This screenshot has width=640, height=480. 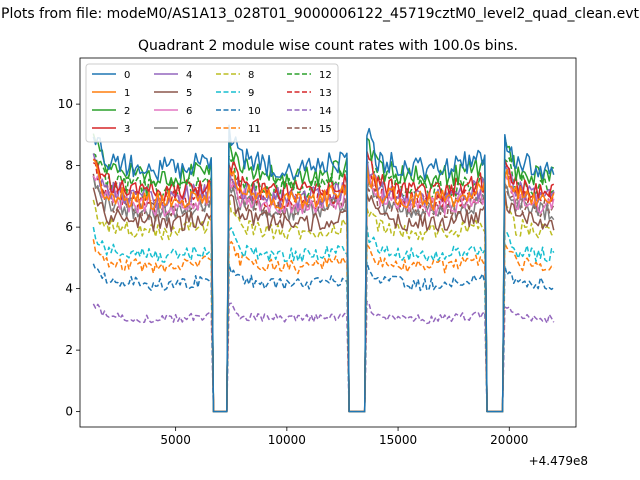 I want to click on legend-label-1: 1, so click(x=127, y=93).